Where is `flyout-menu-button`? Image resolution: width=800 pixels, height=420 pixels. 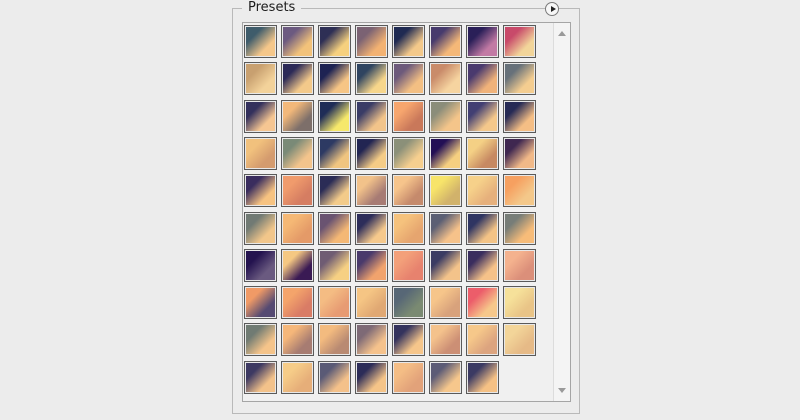
flyout-menu-button is located at coordinates (552, 9).